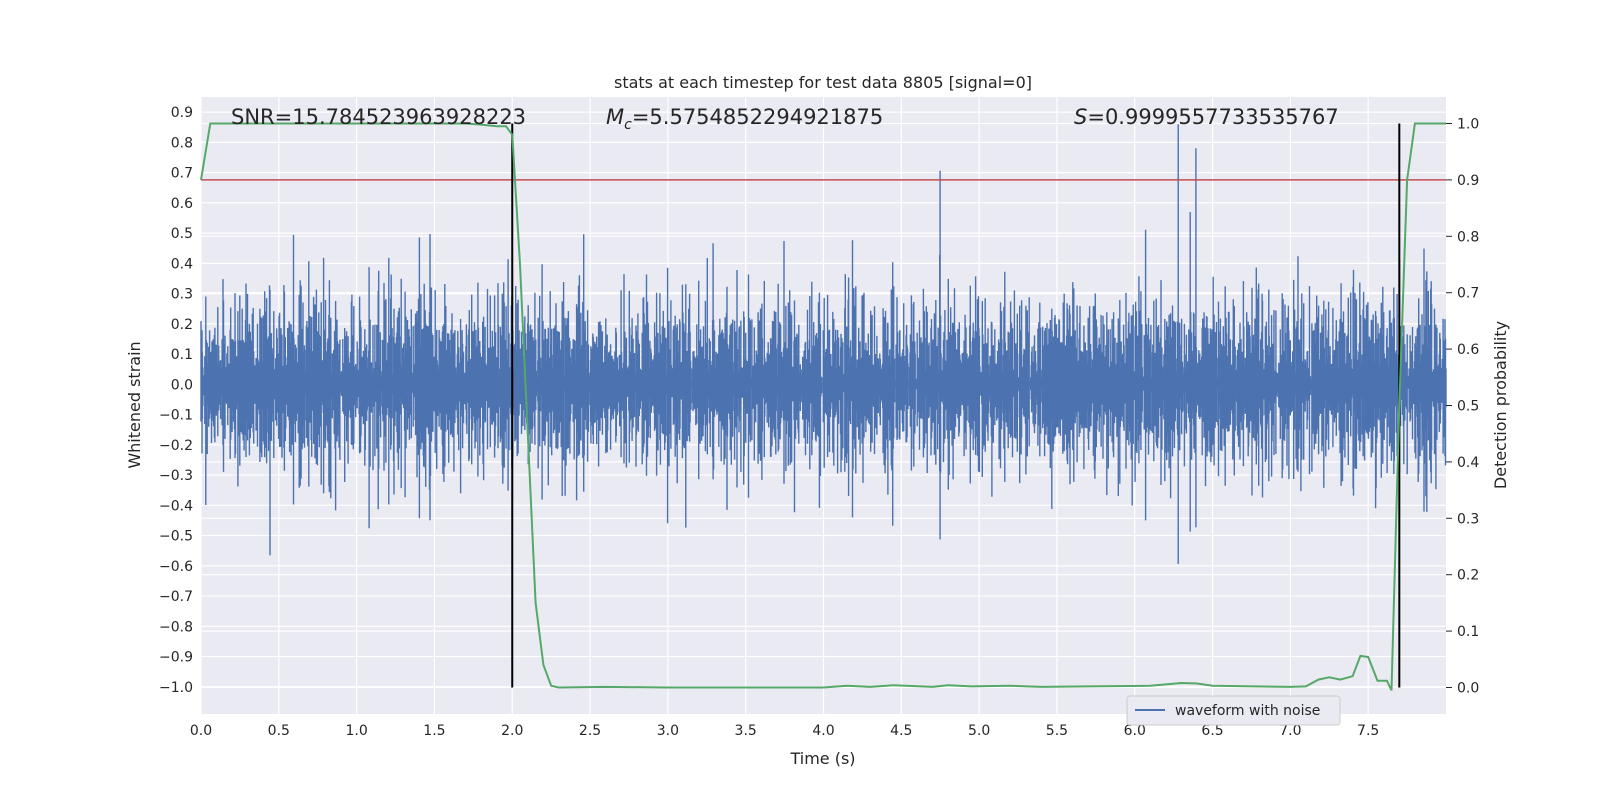  I want to click on x-tick-label: 7.5, so click(1368, 731).